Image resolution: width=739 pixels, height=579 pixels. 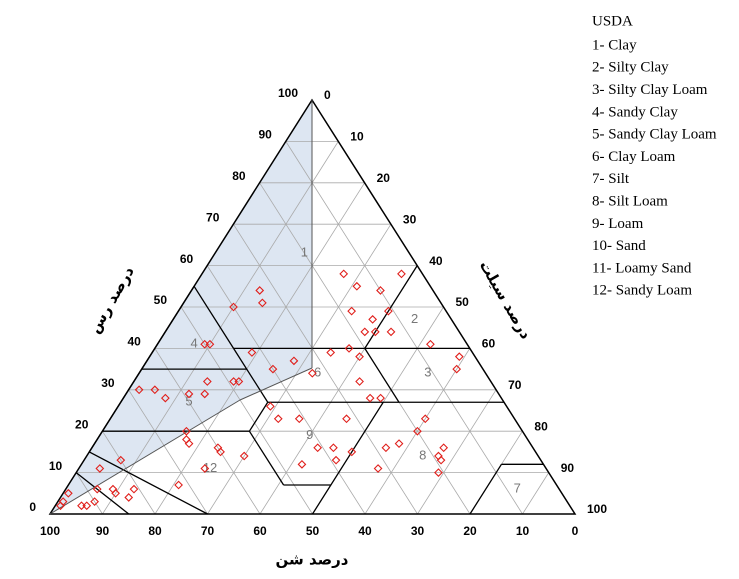 What do you see at coordinates (418, 531) in the screenshot?
I see `sand-tick-label: 30` at bounding box center [418, 531].